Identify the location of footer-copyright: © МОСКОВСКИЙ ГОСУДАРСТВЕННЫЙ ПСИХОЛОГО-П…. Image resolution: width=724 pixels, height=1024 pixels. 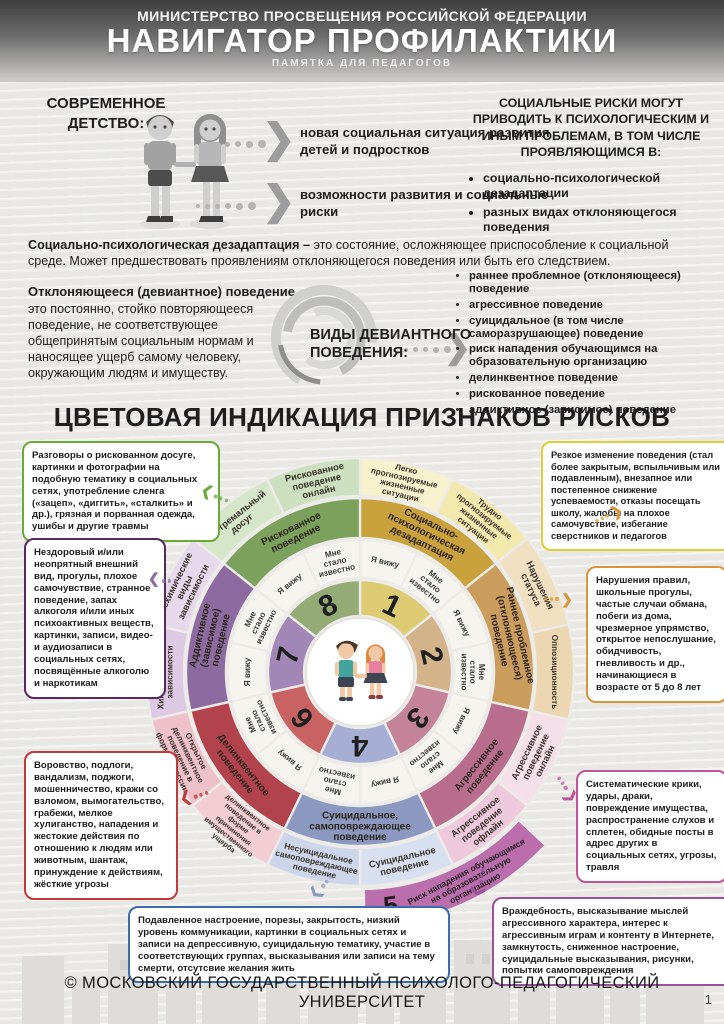
(362, 992).